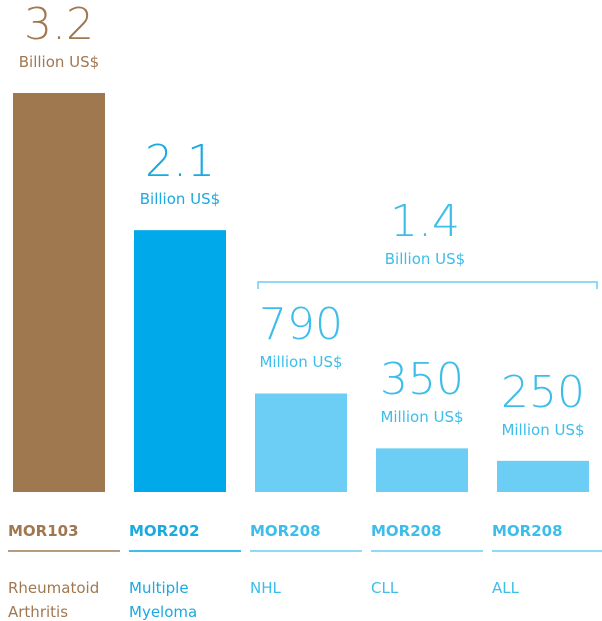  What do you see at coordinates (385, 588) in the screenshot?
I see `indication-label: CLL` at bounding box center [385, 588].